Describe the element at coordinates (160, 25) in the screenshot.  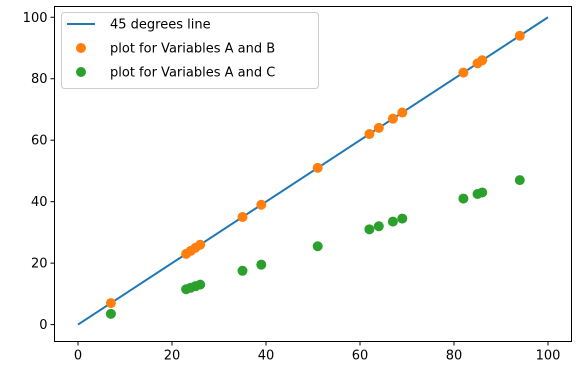
I see `legend-label-line: 45 degrees line` at that location.